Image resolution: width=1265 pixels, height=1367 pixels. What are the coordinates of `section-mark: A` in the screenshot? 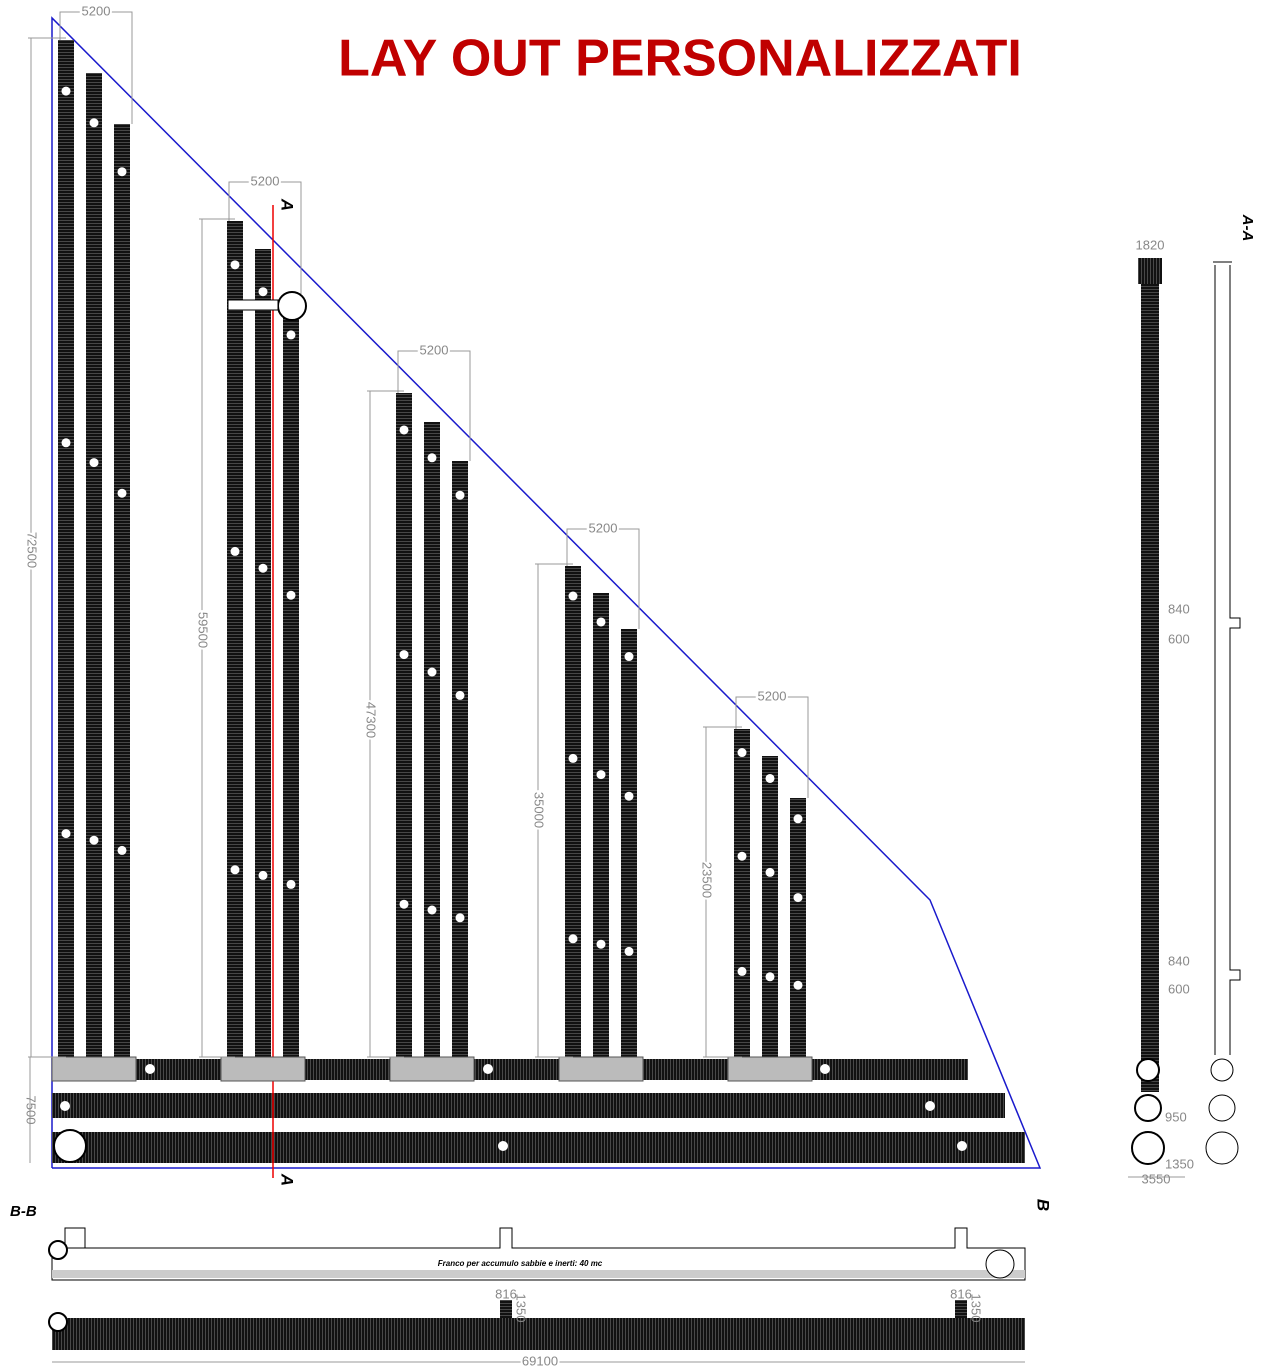 It's located at (287, 204).